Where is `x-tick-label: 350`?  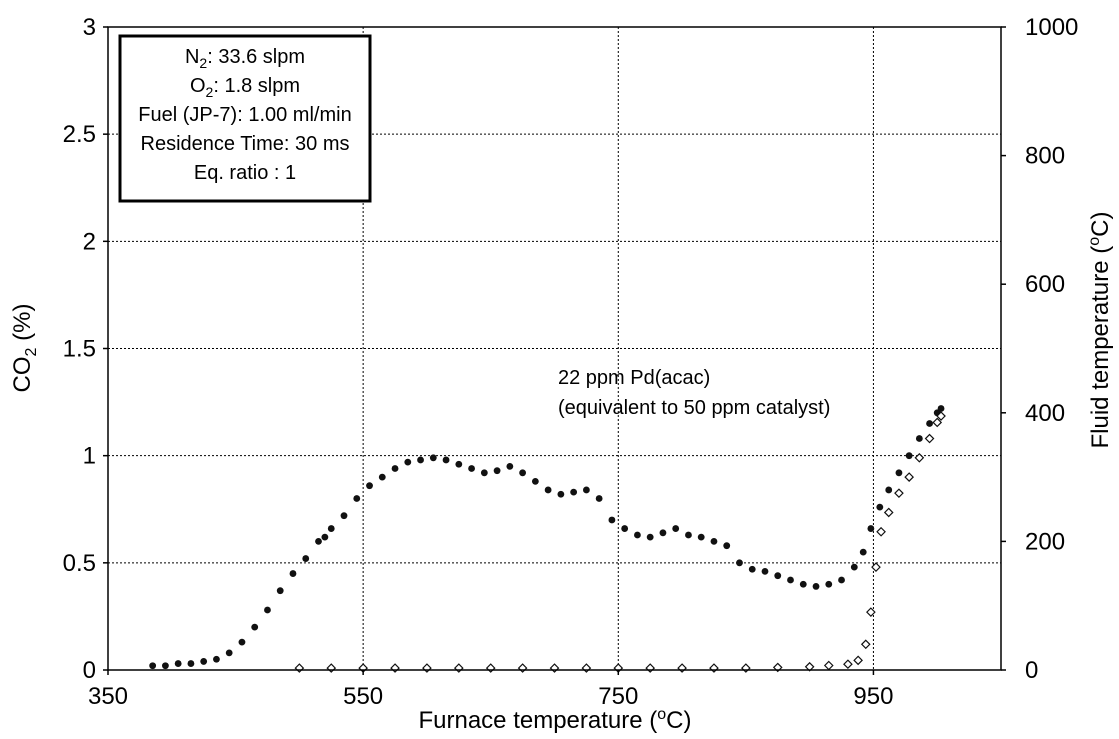 x-tick-label: 350 is located at coordinates (108, 696).